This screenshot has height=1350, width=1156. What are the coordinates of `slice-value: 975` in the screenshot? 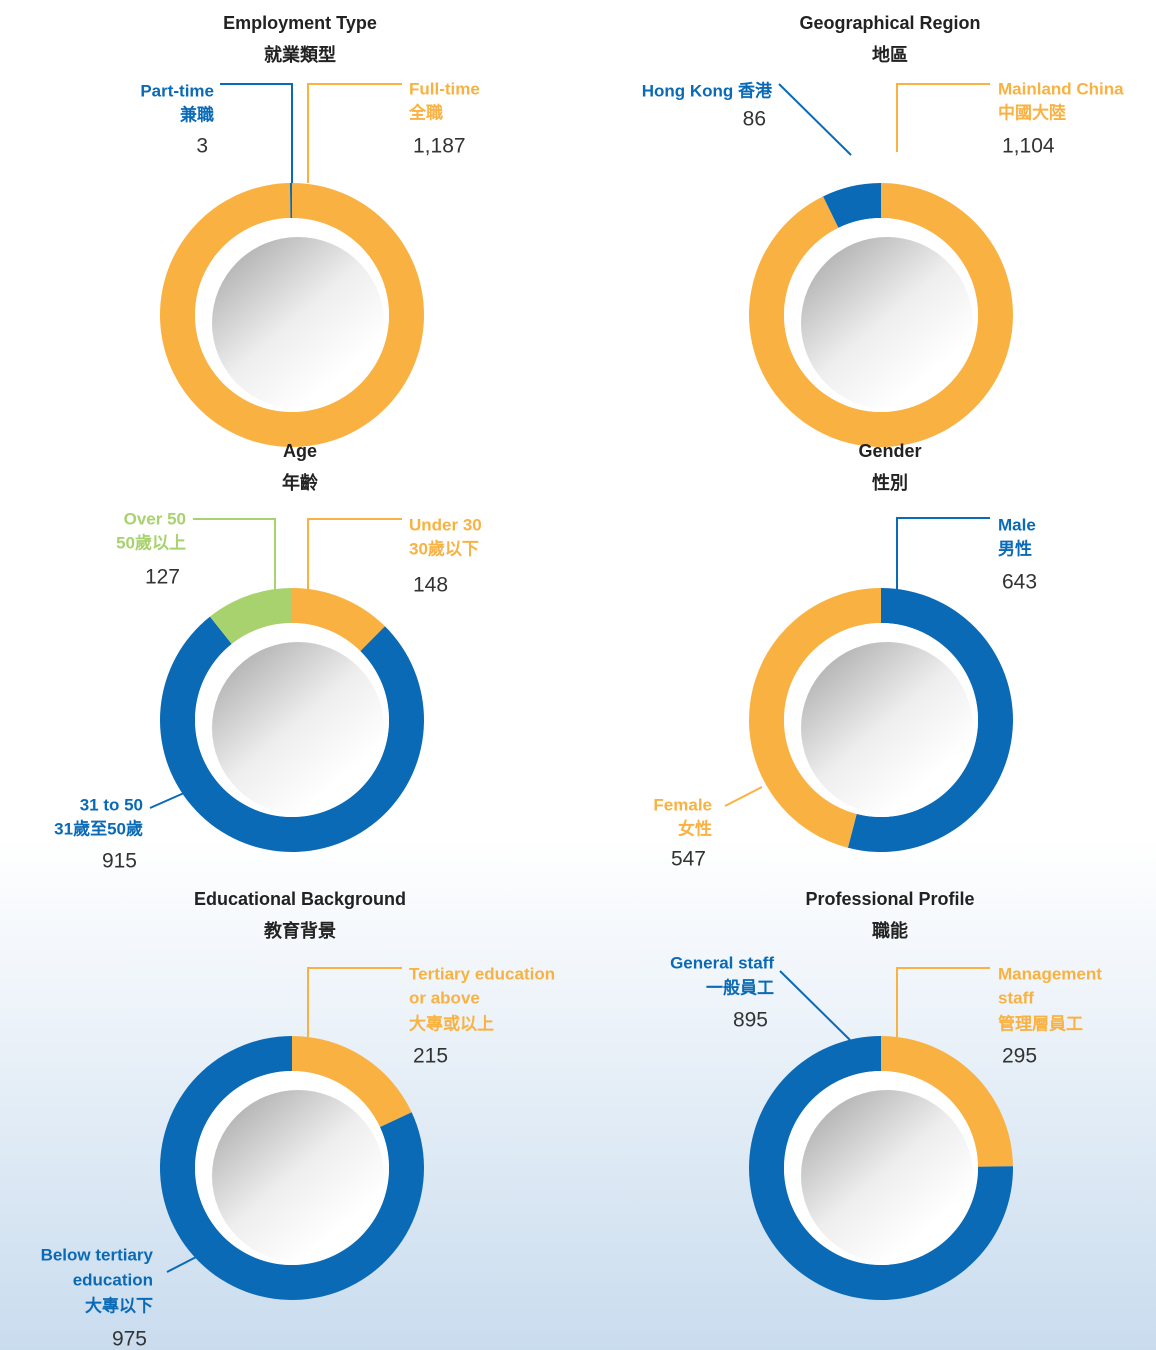 It's located at (129, 1339).